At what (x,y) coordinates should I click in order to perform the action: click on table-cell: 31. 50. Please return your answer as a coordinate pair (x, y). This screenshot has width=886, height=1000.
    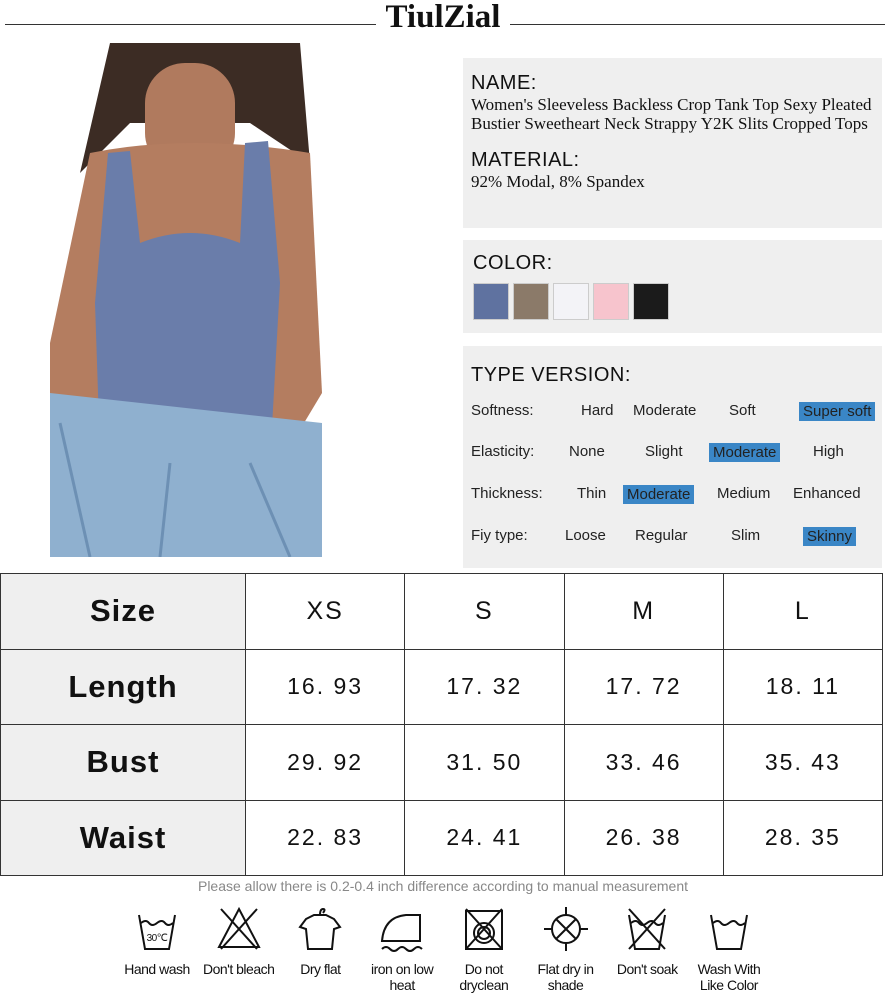
    Looking at the image, I should click on (484, 762).